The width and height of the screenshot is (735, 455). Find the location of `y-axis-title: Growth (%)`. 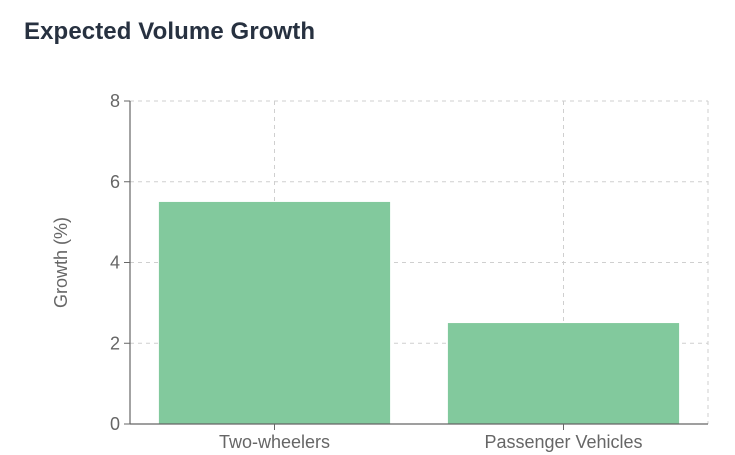

y-axis-title: Growth (%) is located at coordinates (61, 262).